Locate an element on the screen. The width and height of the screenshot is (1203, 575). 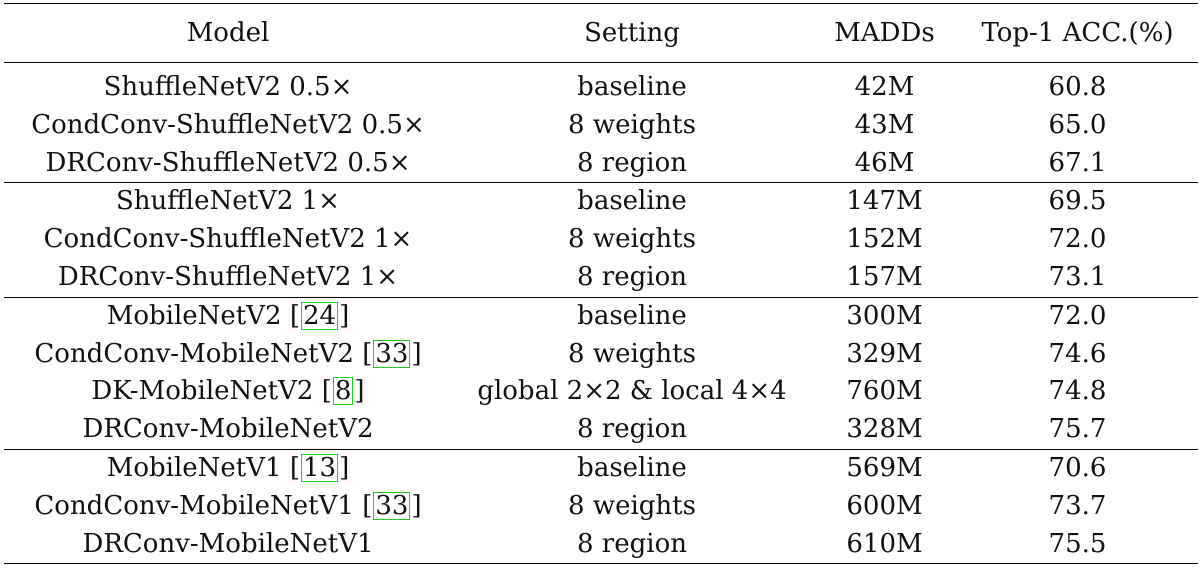
cell-model: DK-MobileNetV2 [8] is located at coordinates (228, 391).